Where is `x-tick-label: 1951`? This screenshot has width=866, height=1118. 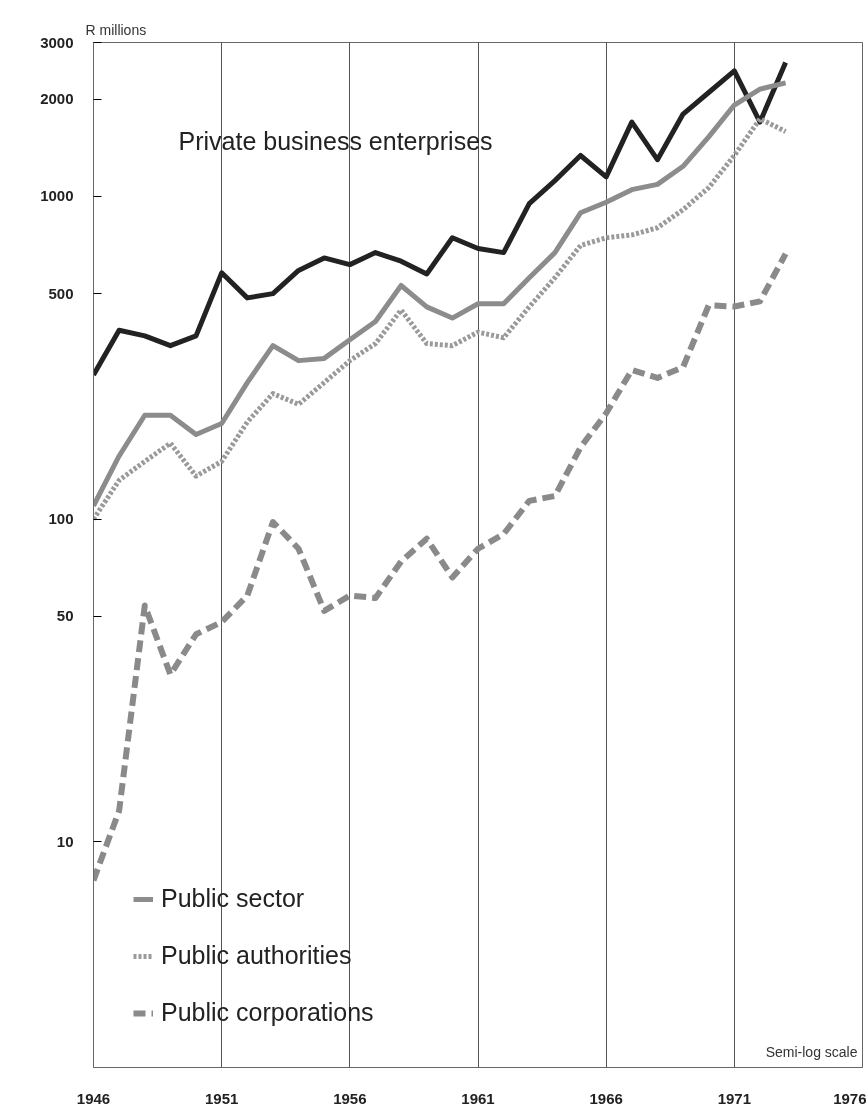 x-tick-label: 1951 is located at coordinates (221, 1098).